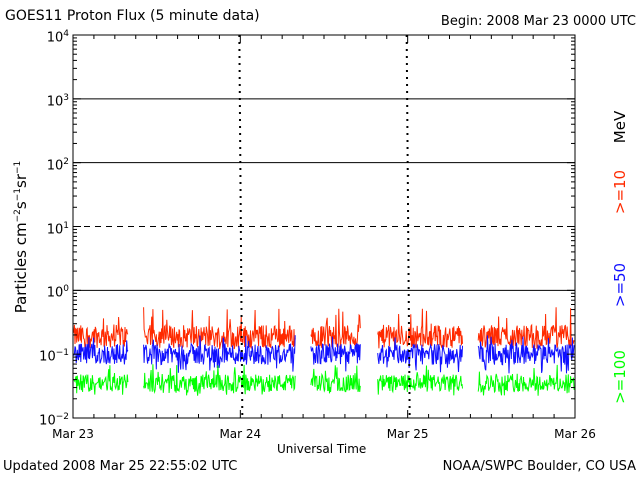 The image size is (640, 480). Describe the element at coordinates (73, 434) in the screenshot. I see `x-tick-label: Mar 23` at that location.